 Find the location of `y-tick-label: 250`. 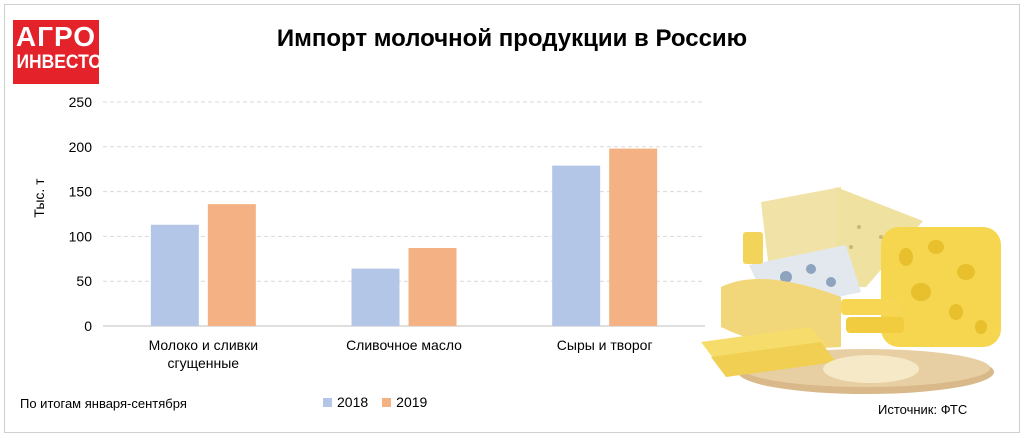

y-tick-label: 250 is located at coordinates (81, 102).